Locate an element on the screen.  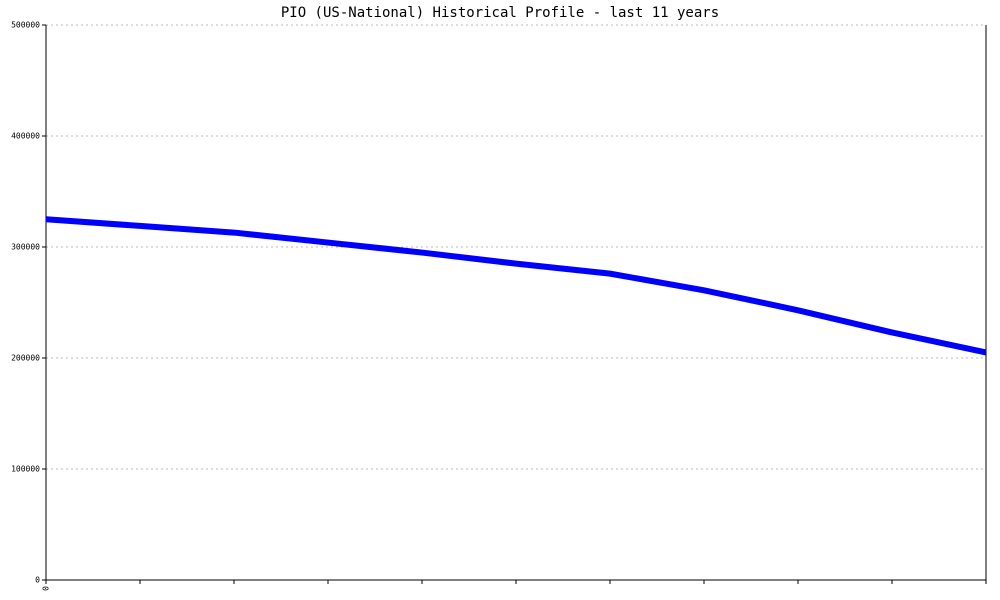
y-tick-label: 500000 is located at coordinates (25, 25).